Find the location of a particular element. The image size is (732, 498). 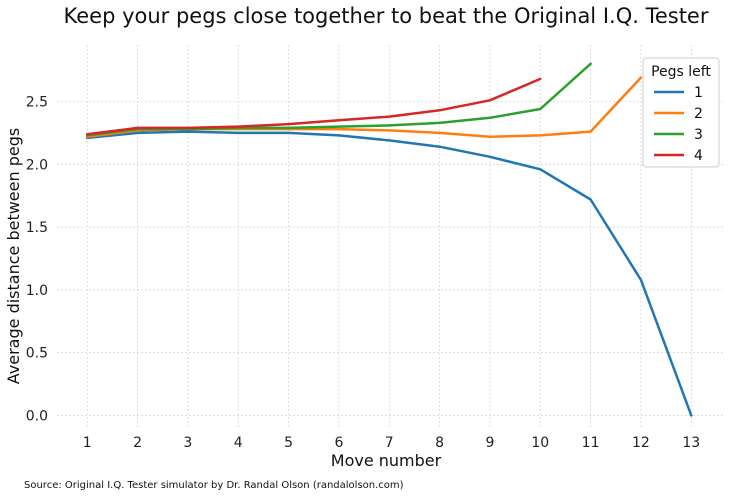

y-tick-label: 1.0 is located at coordinates (37, 291).